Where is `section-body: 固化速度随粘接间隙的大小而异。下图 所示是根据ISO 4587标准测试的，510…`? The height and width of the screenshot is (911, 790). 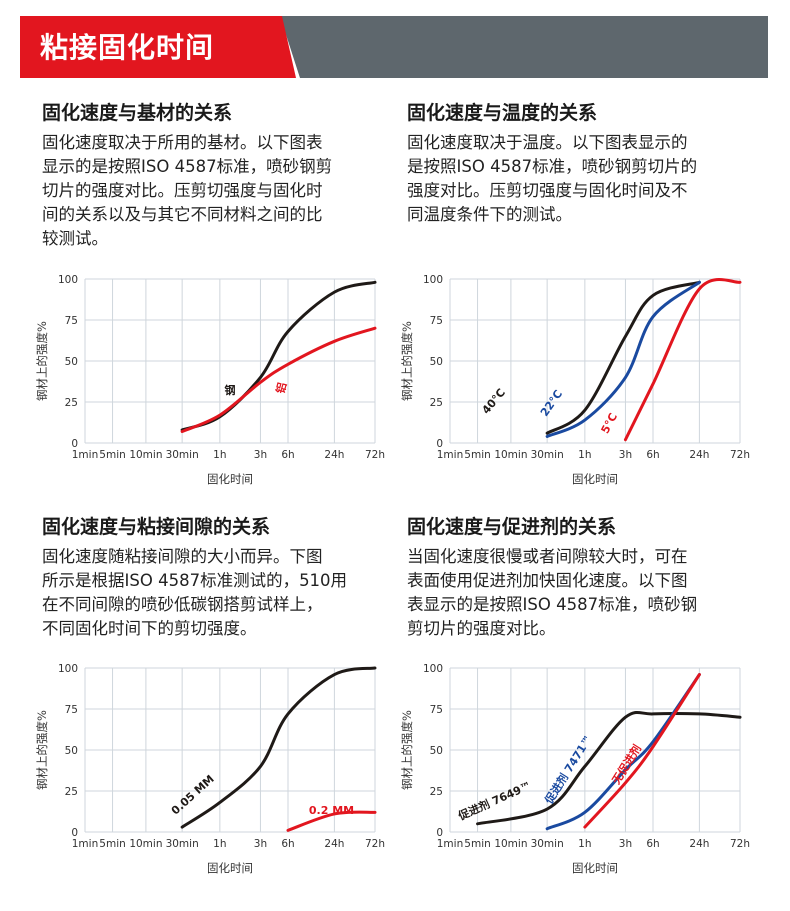
section-body: 固化速度随粘接间隙的大小而异。下图 所示是根据ISO 4587标准测试的，510… is located at coordinates (214, 593).